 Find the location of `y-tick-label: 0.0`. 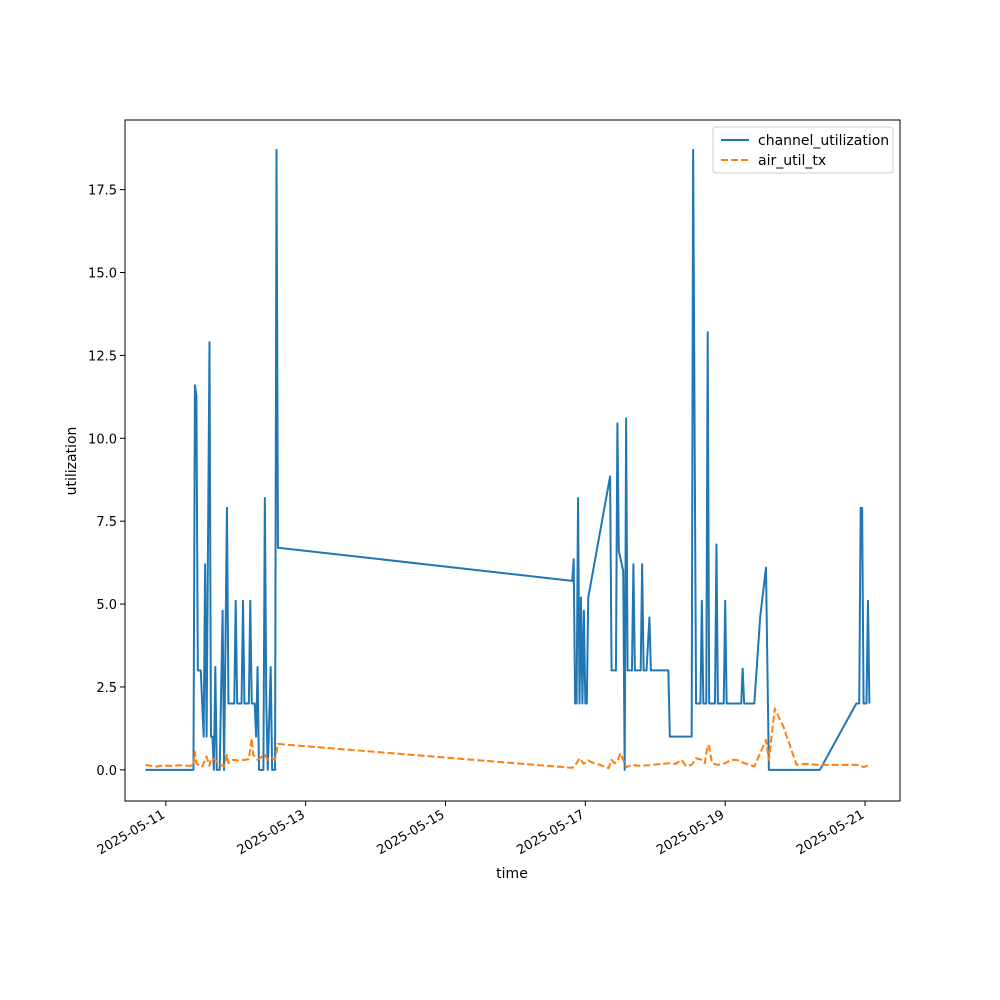

y-tick-label: 0.0 is located at coordinates (106, 771).